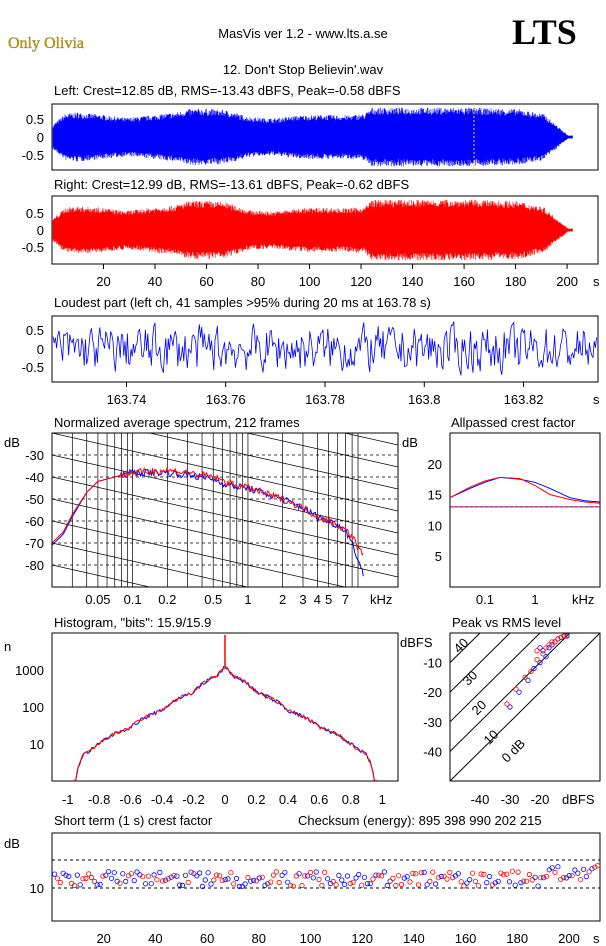  Describe the element at coordinates (381, 599) in the screenshot. I see `spectrum-x-unit: kHz` at that location.